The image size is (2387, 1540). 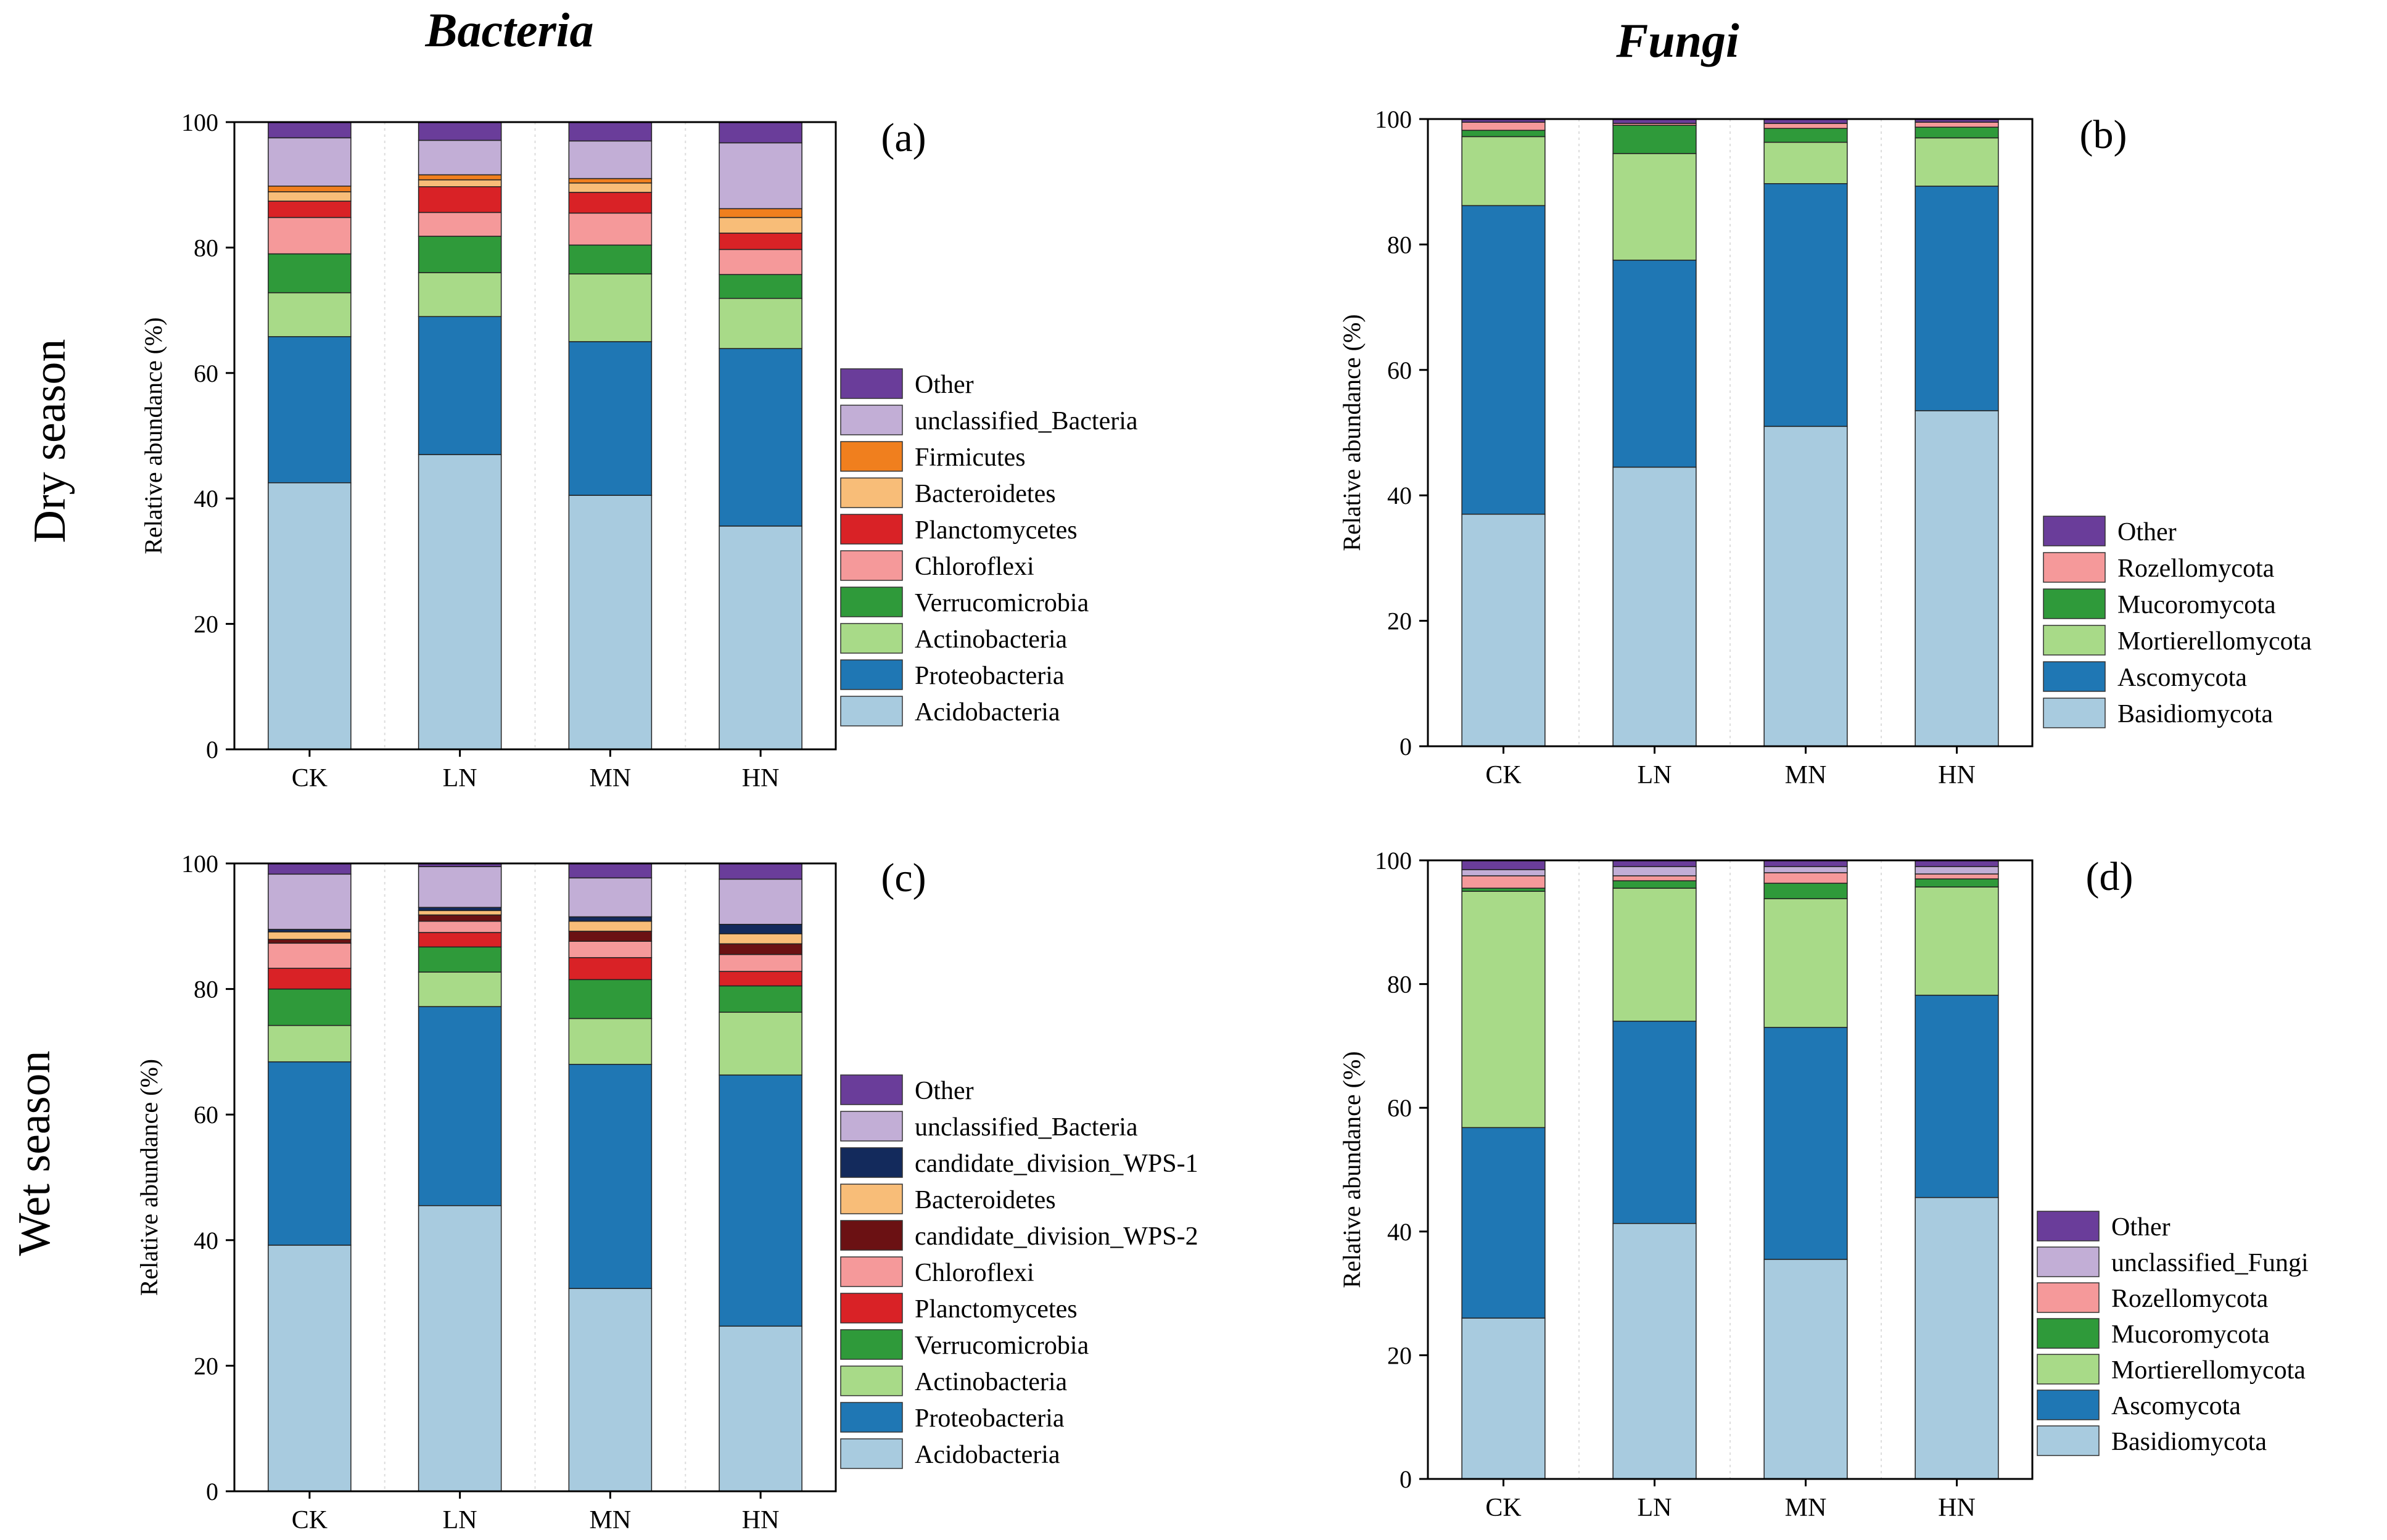 What do you see at coordinates (50, 441) in the screenshot?
I see `row-title-dry-season: Dry season` at bounding box center [50, 441].